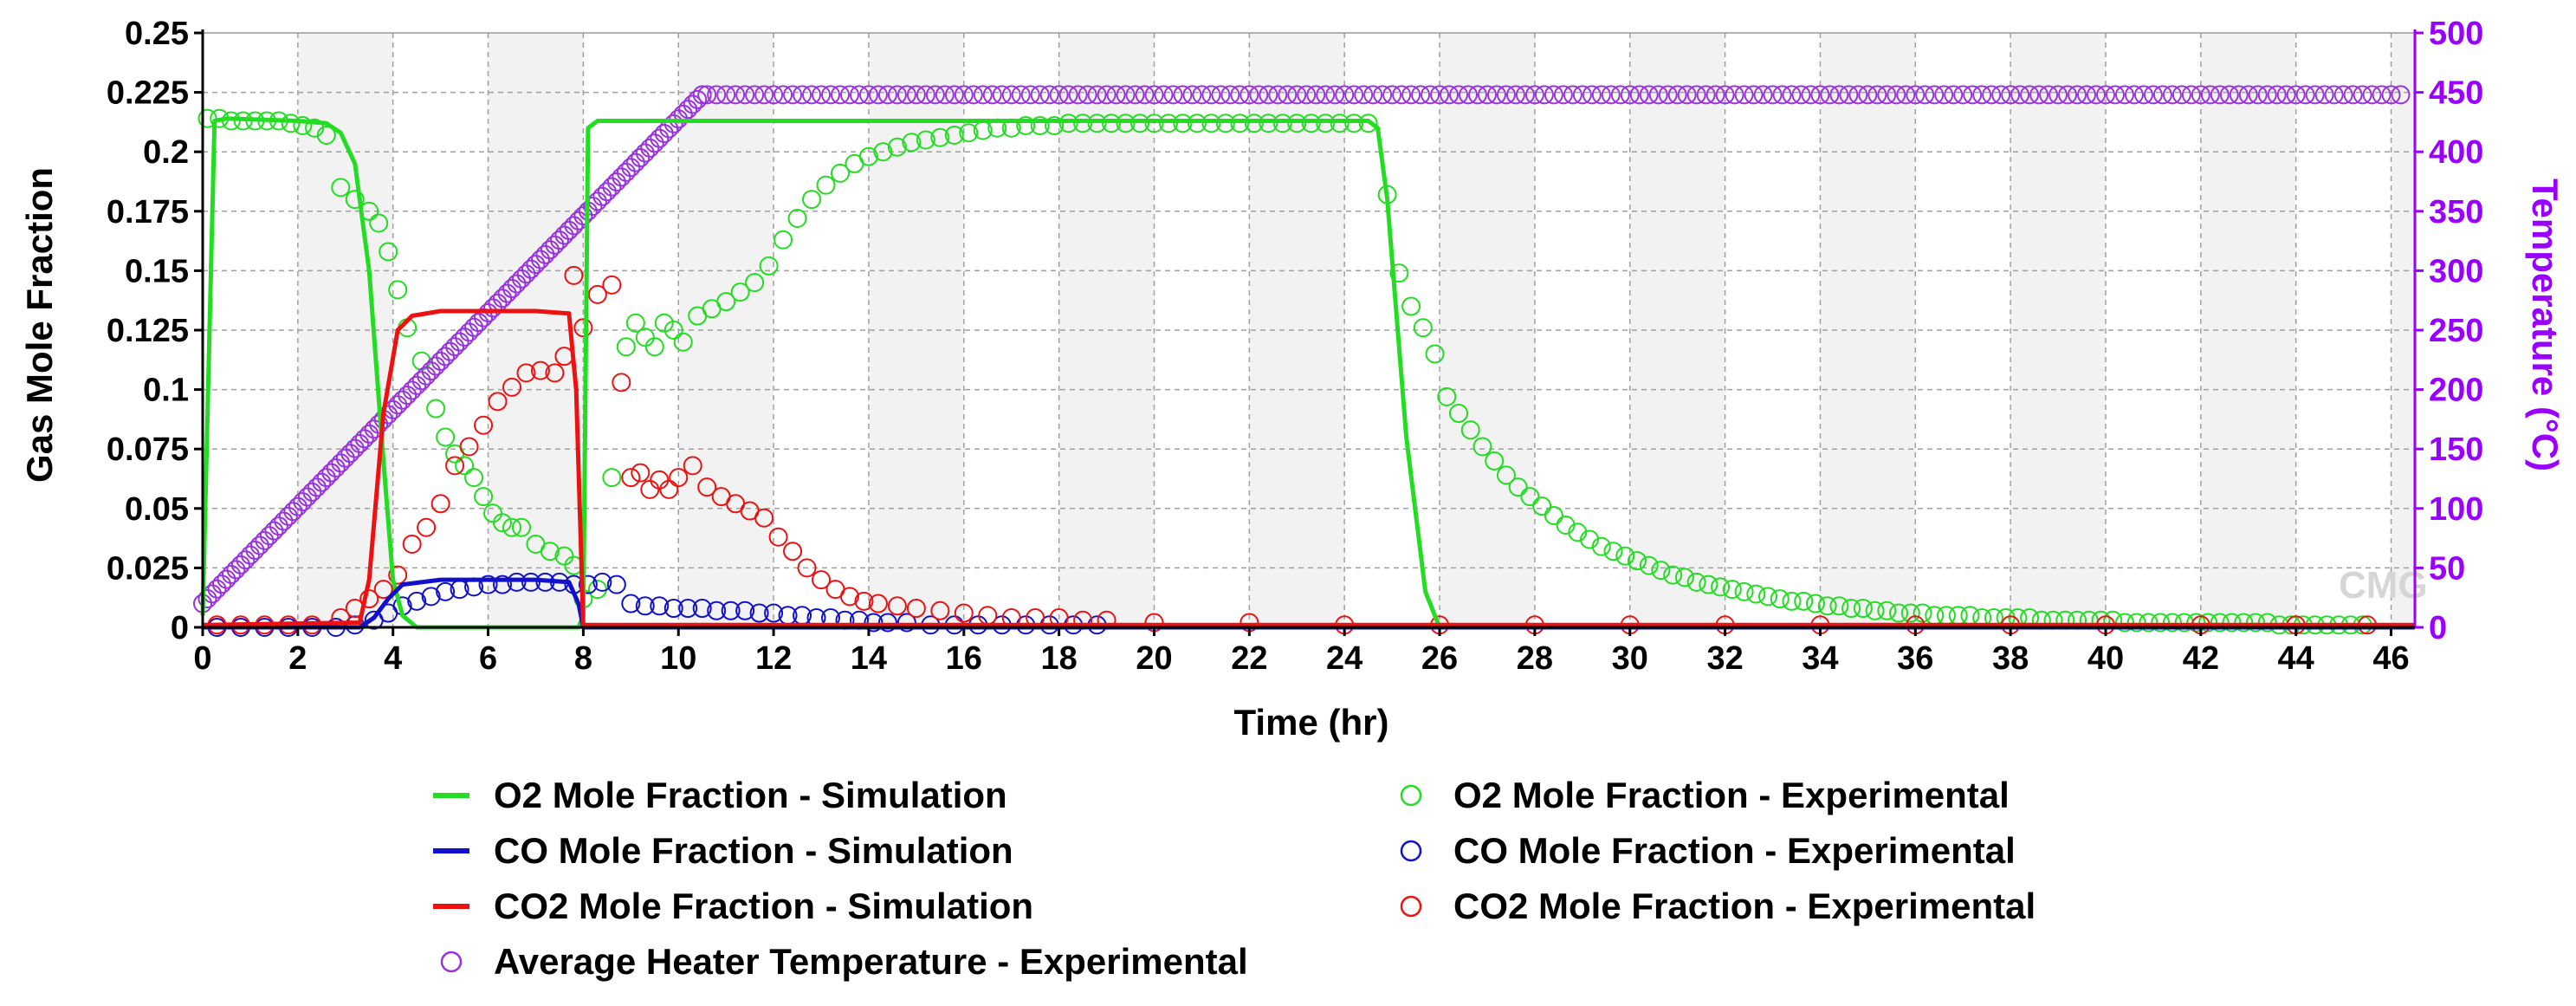 The height and width of the screenshot is (1006, 2576). I want to click on legend-item-co-mole-fraction-simulation: CO Mole Fraction - Simulation, so click(723, 850).